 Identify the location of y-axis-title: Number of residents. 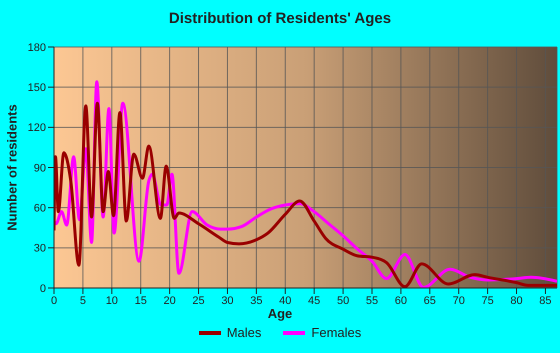
(12, 167).